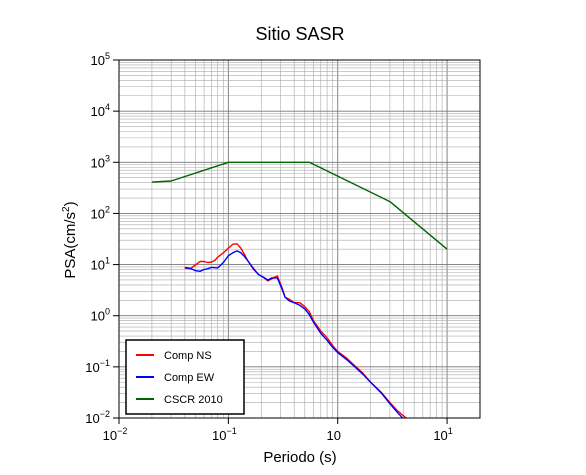 Image resolution: width=586 pixels, height=475 pixels. Describe the element at coordinates (294, 334) in the screenshot. I see `series-line-comp-ew` at that location.